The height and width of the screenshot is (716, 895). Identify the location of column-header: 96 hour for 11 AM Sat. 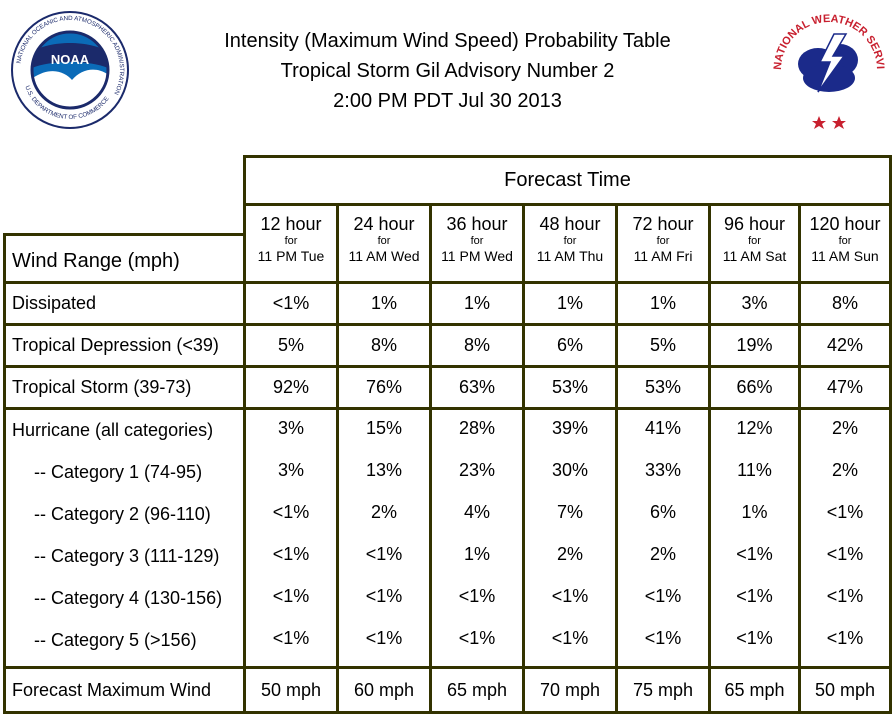
(754, 243).